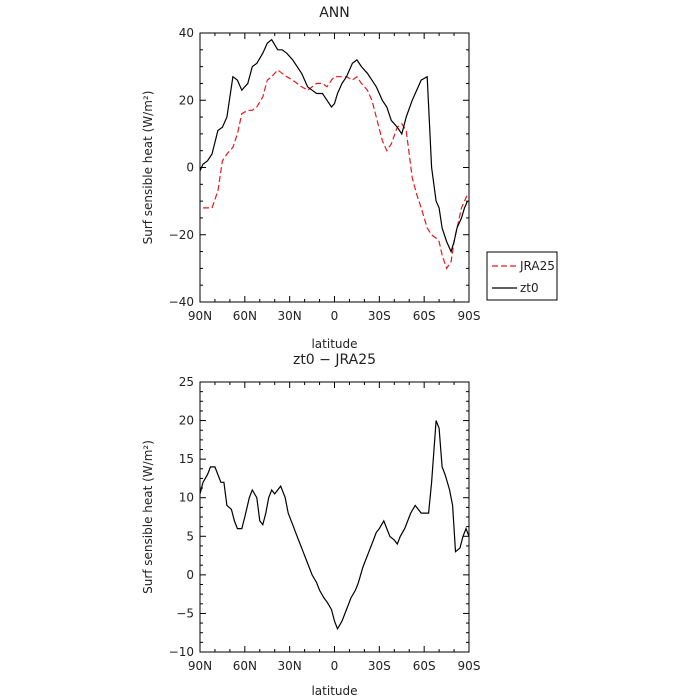  What do you see at coordinates (334, 360) in the screenshot?
I see `chart-title: zt0 − JRA25` at bounding box center [334, 360].